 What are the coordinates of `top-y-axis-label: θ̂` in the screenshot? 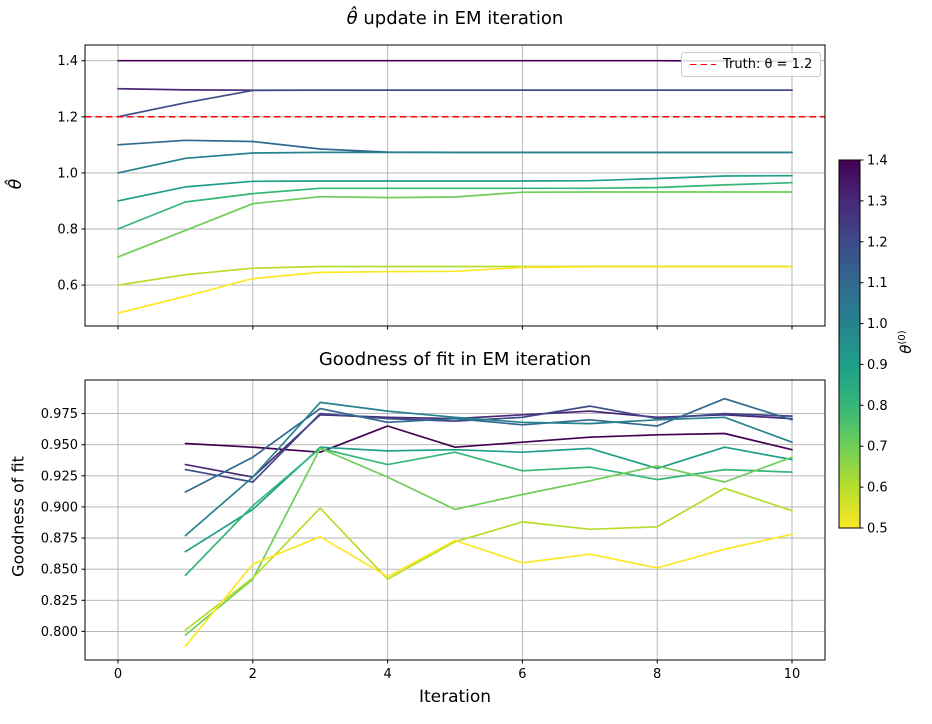 It's located at (16, 184).